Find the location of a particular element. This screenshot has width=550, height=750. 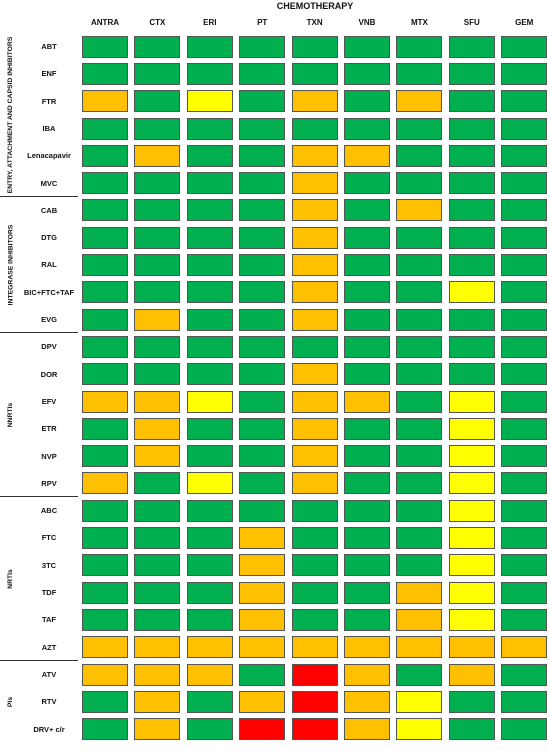

row-label: RPV is located at coordinates (49, 483).